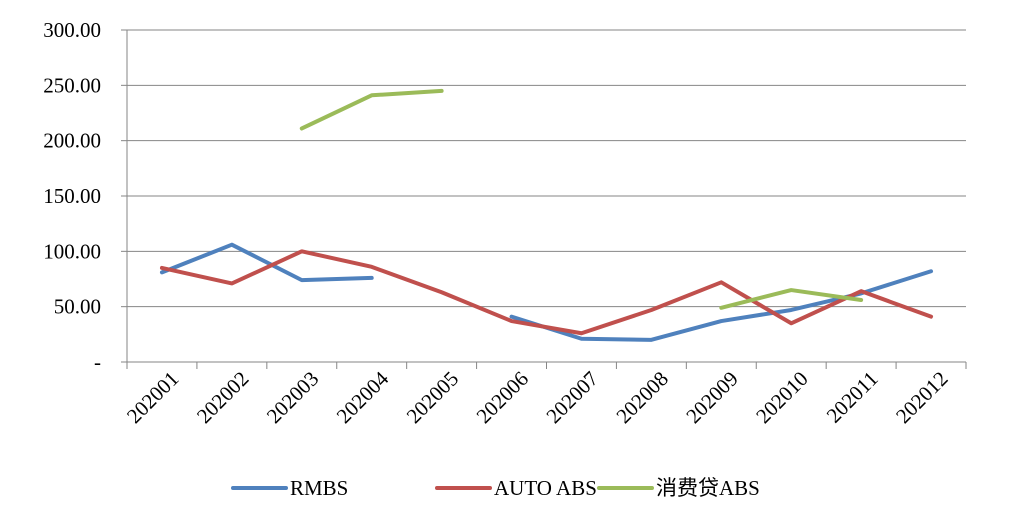  What do you see at coordinates (72, 30) in the screenshot?
I see `y-tick-label: 300.00` at bounding box center [72, 30].